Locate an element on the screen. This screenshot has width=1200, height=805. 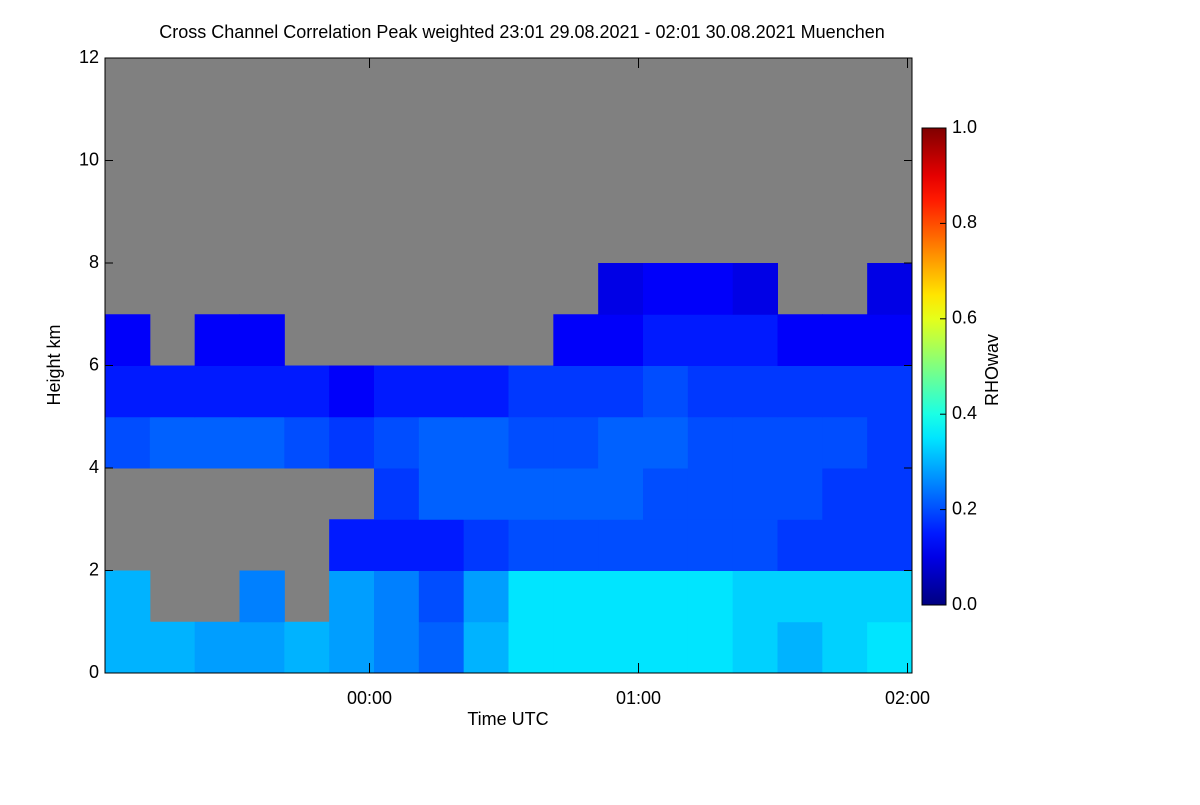
colorbar is located at coordinates (934, 366).